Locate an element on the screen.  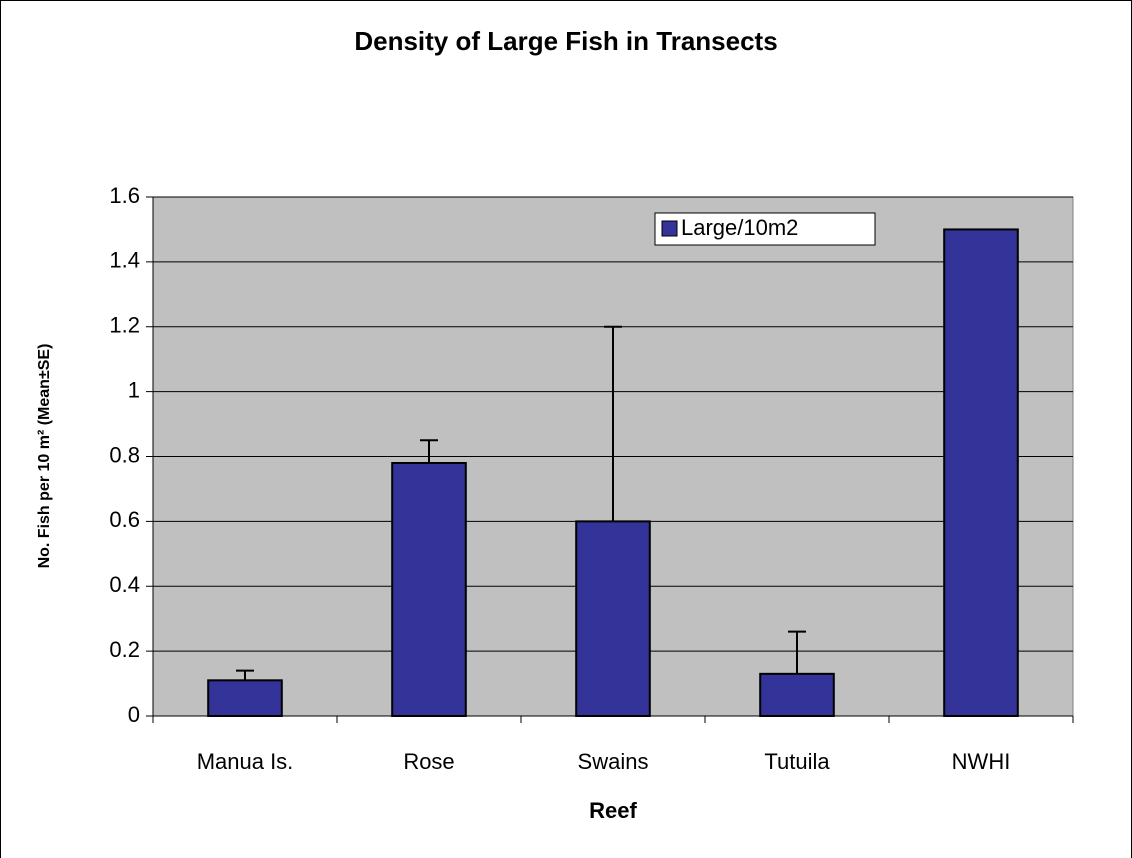
legend-label: Large/10m2 is located at coordinates (739, 227).